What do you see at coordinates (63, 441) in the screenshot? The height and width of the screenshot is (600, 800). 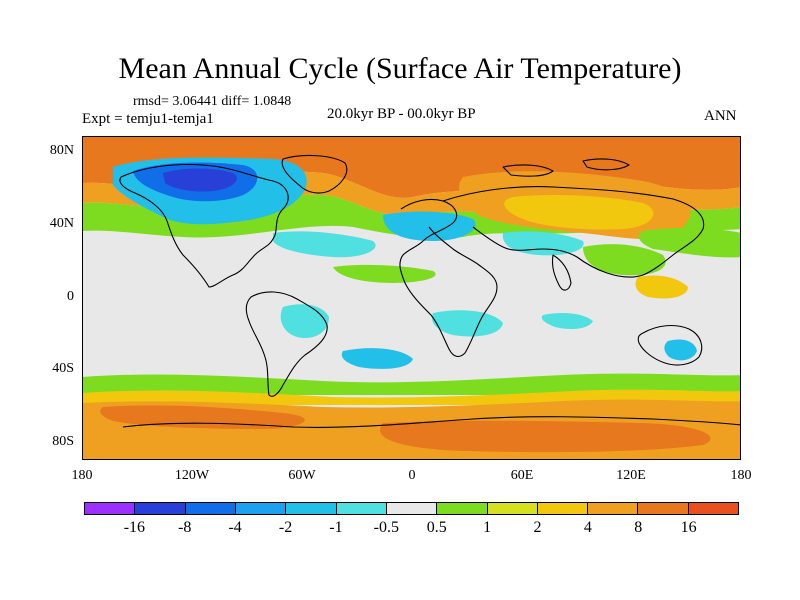 I see `y-tick-80S: 80S` at bounding box center [63, 441].